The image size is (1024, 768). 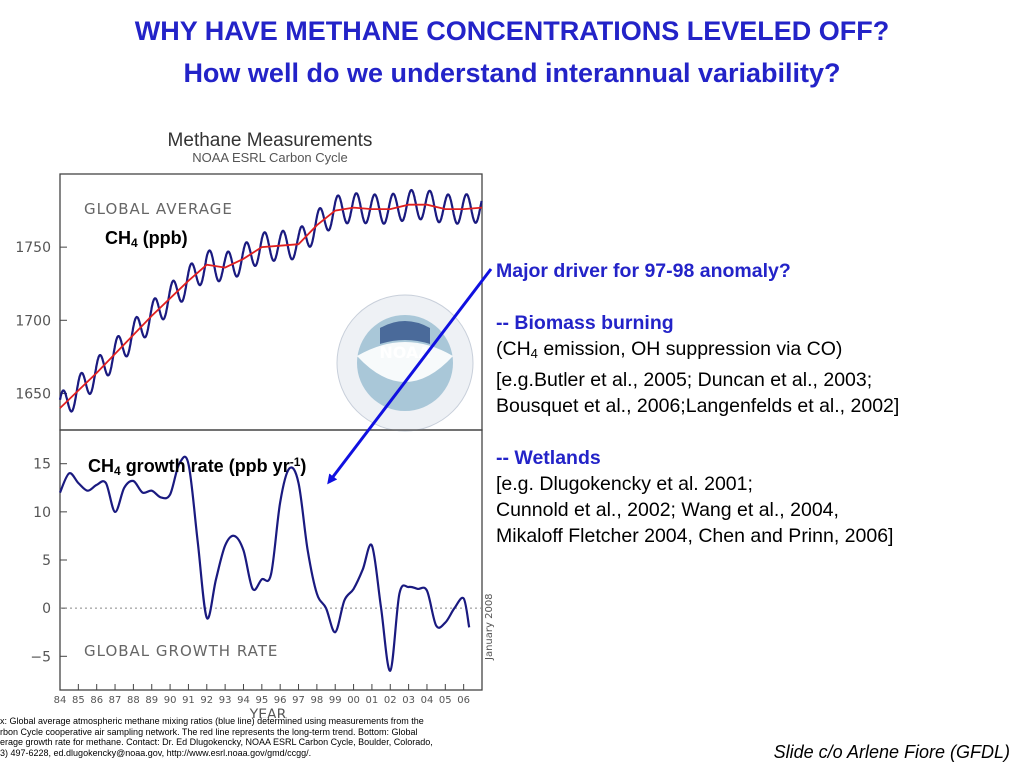 I want to click on date-stamp: January 2008, so click(x=489, y=627).